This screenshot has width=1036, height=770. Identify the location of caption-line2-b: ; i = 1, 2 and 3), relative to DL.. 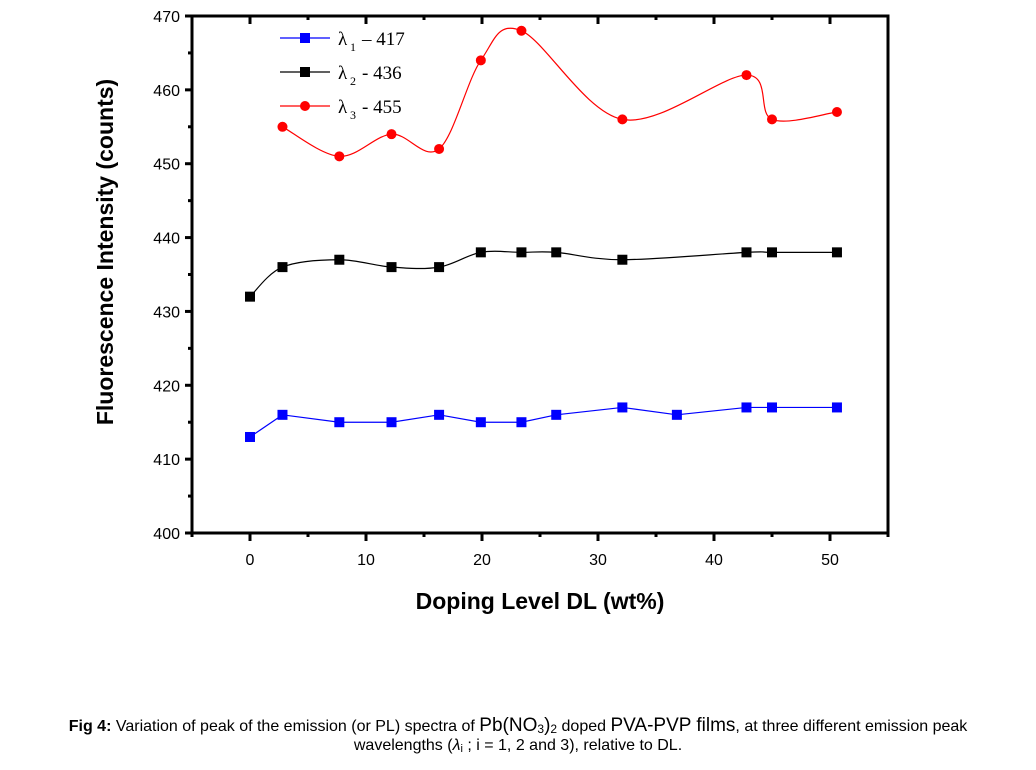
(572, 745).